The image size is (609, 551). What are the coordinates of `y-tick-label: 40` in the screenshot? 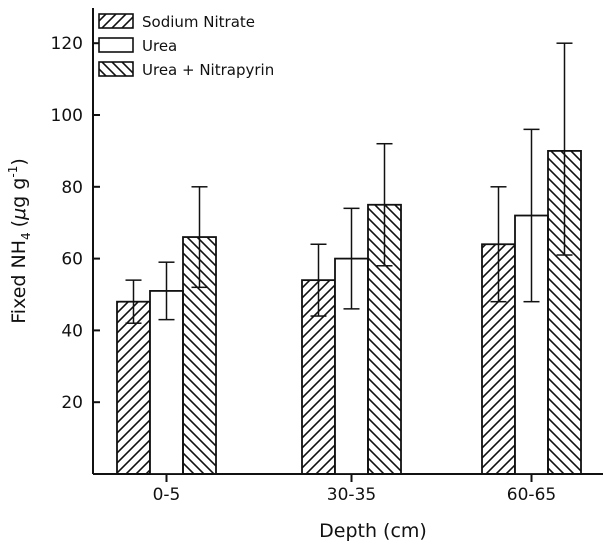 It's located at (72, 331).